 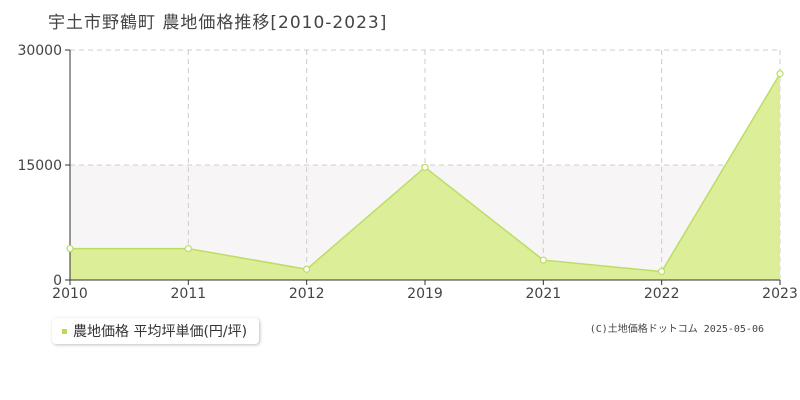 I want to click on x-tick-label: 2019, so click(x=425, y=294).